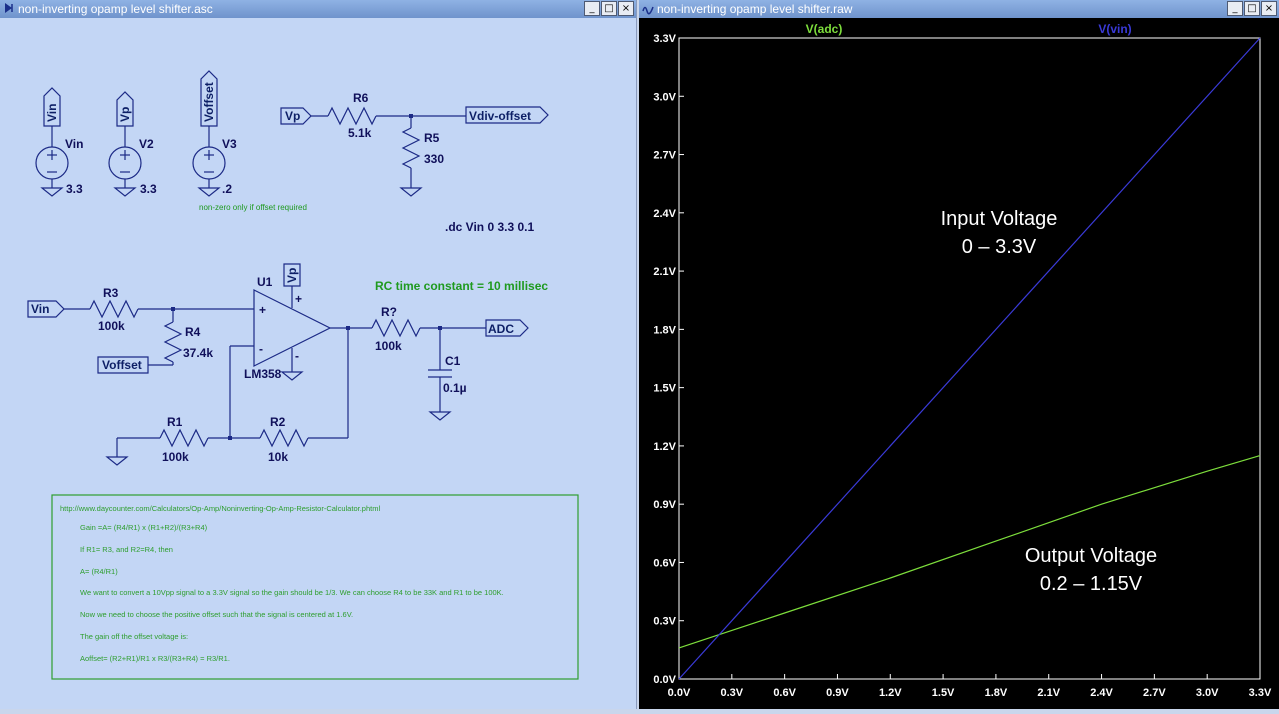  Describe the element at coordinates (74, 144) in the screenshot. I see `vin-source-name: Vin` at that location.